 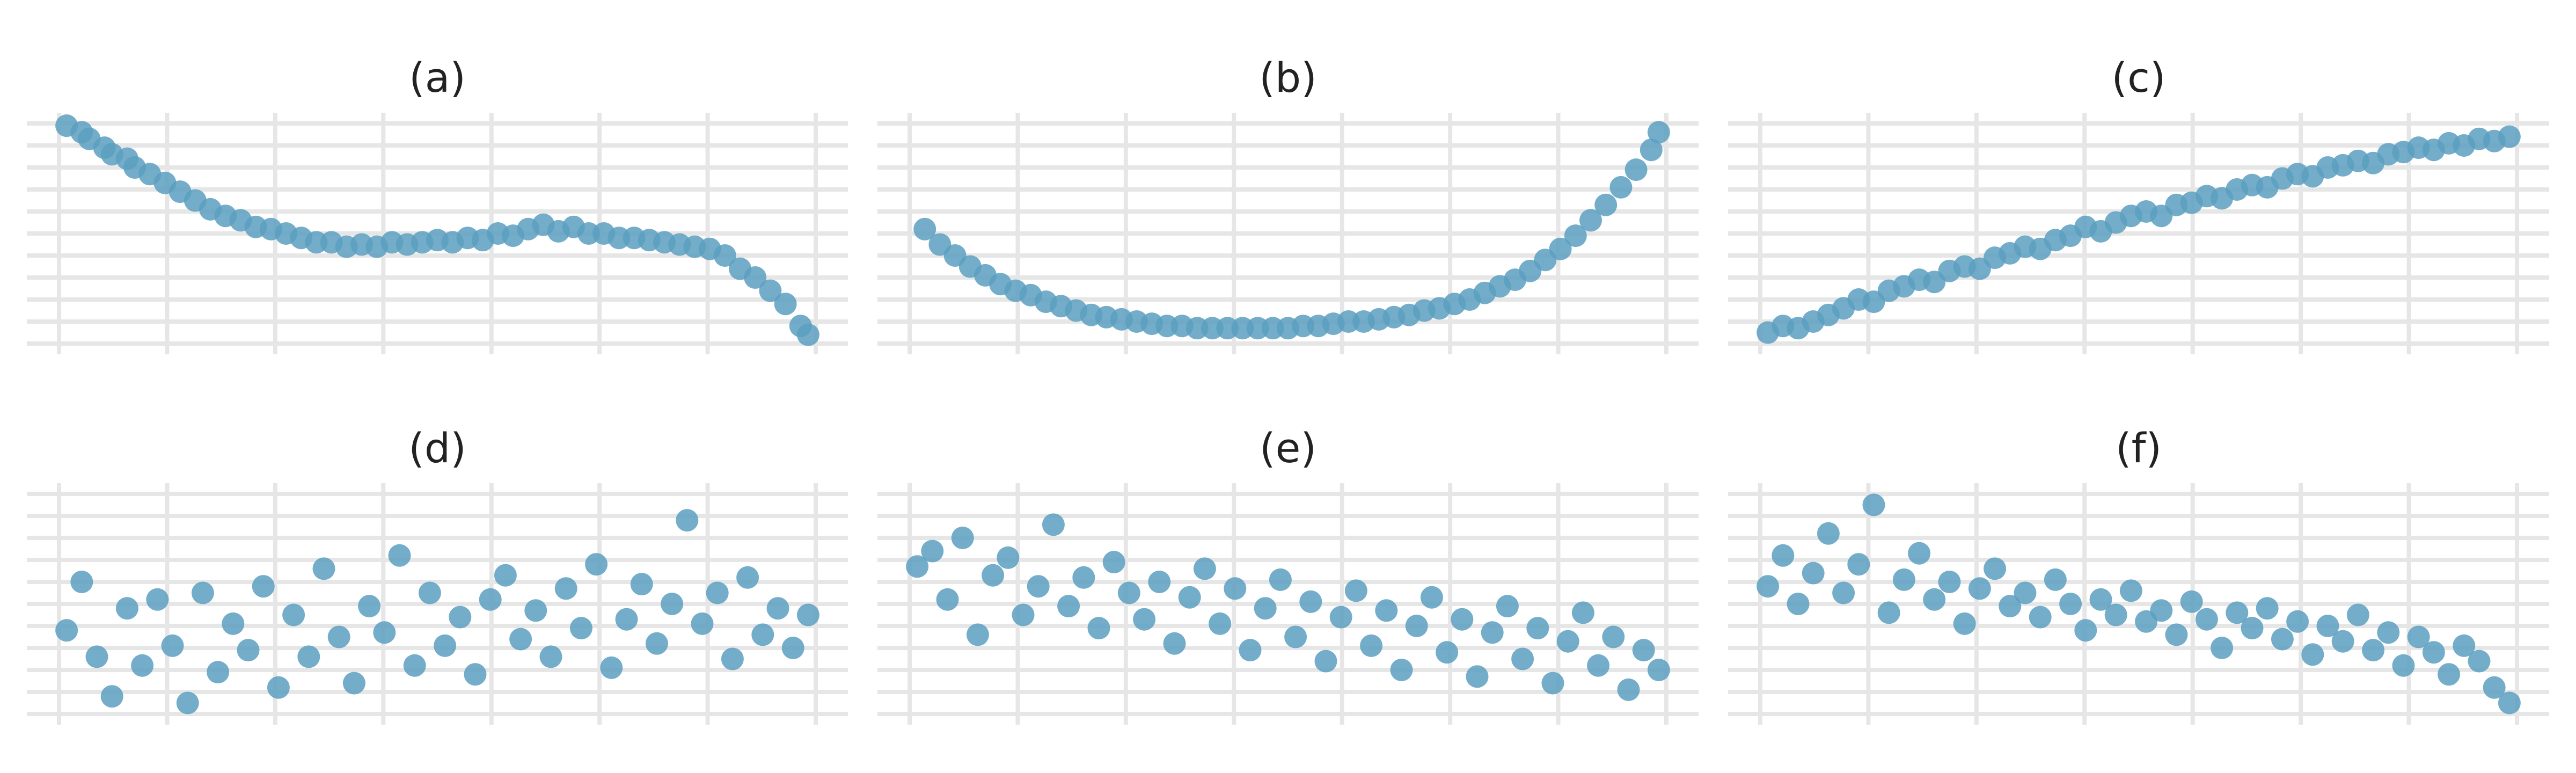 I want to click on panel-b: (b), so click(x=1288, y=177).